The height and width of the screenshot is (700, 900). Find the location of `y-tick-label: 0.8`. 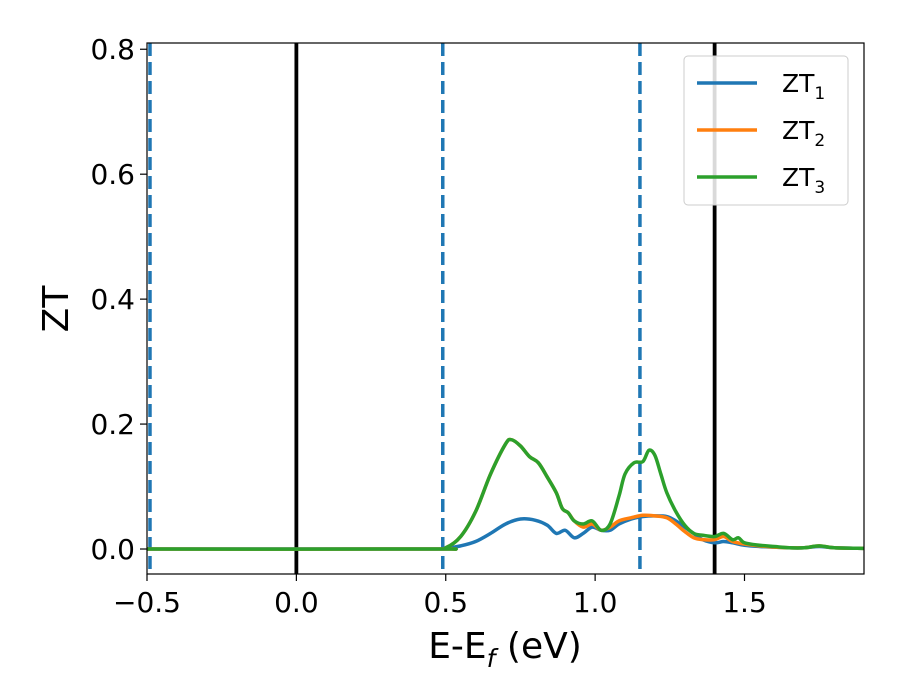

y-tick-label: 0.8 is located at coordinates (112, 49).